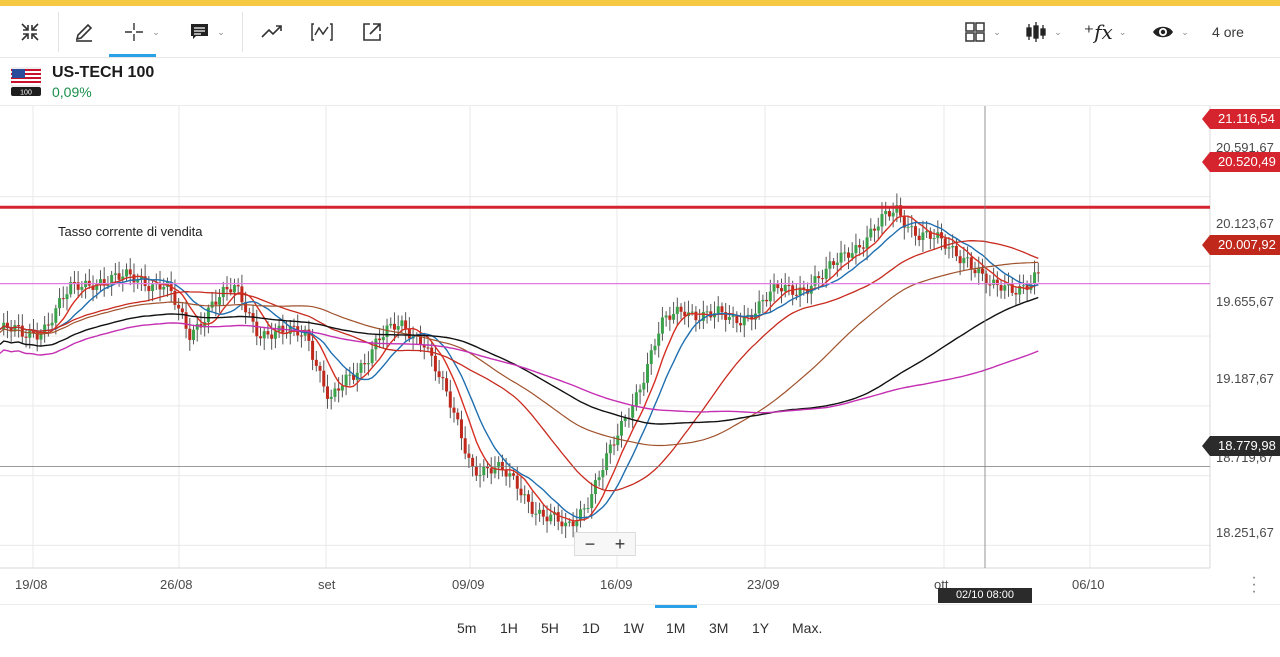 This screenshot has width=1280, height=657. What do you see at coordinates (141, 32) in the screenshot?
I see `crosshair-tool-button: ⌄` at bounding box center [141, 32].